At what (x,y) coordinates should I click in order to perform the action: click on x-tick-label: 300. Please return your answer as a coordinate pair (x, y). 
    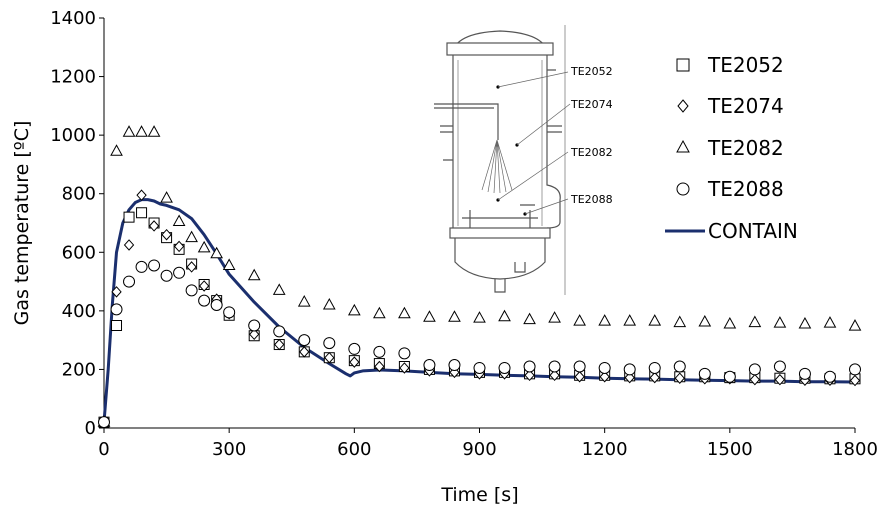
    Looking at the image, I should click on (229, 449).